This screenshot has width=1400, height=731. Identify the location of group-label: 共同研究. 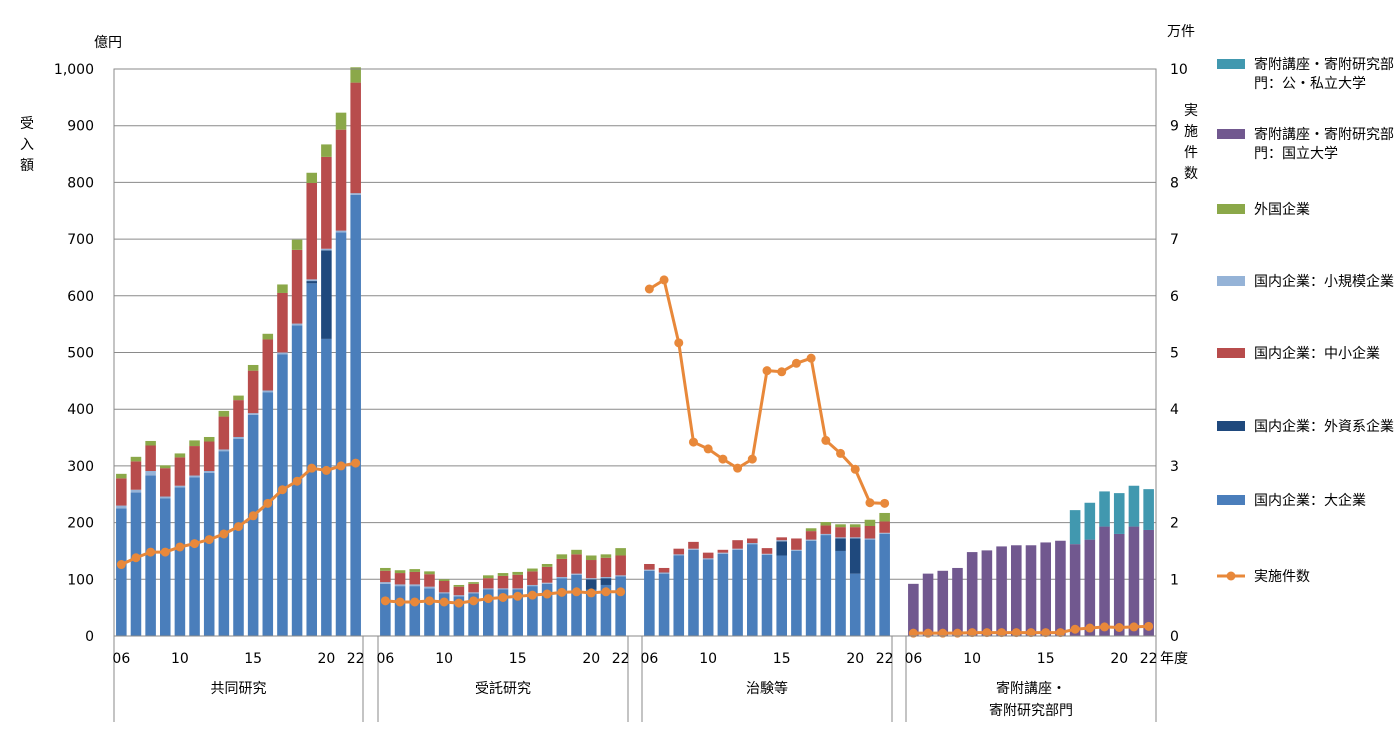
(239, 689).